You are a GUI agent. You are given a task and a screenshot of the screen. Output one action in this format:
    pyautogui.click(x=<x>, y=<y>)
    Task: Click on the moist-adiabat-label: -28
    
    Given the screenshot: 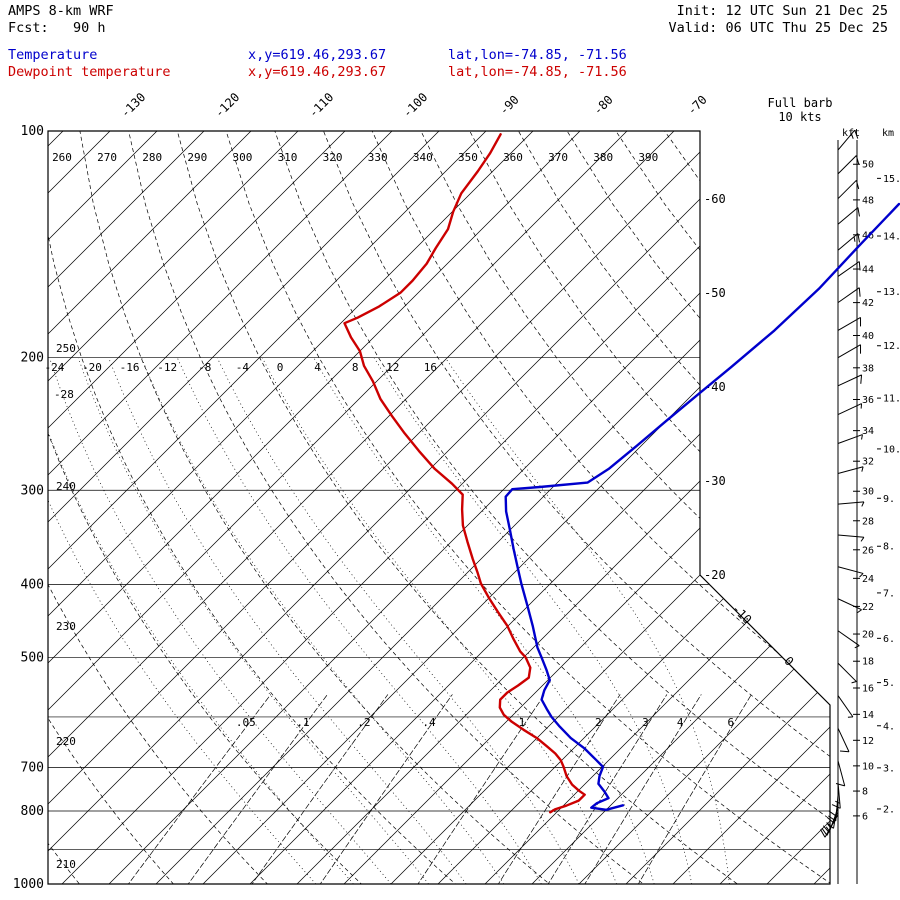 What is the action you would take?
    pyautogui.click(x=64, y=394)
    